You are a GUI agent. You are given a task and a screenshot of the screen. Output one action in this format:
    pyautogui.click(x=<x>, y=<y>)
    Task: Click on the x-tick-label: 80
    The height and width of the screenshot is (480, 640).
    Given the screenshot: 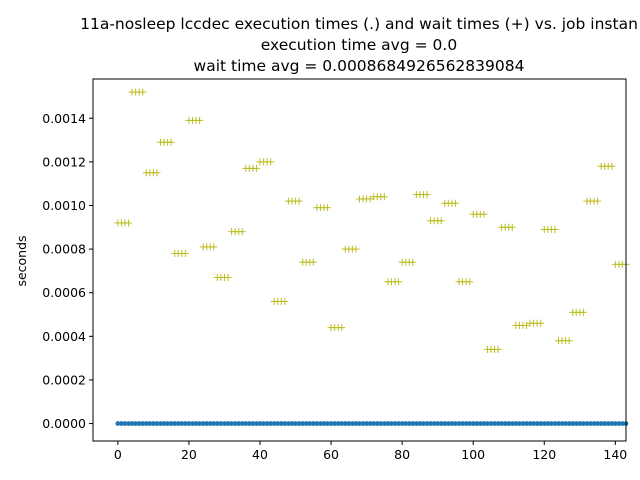 What is the action you would take?
    pyautogui.click(x=402, y=454)
    